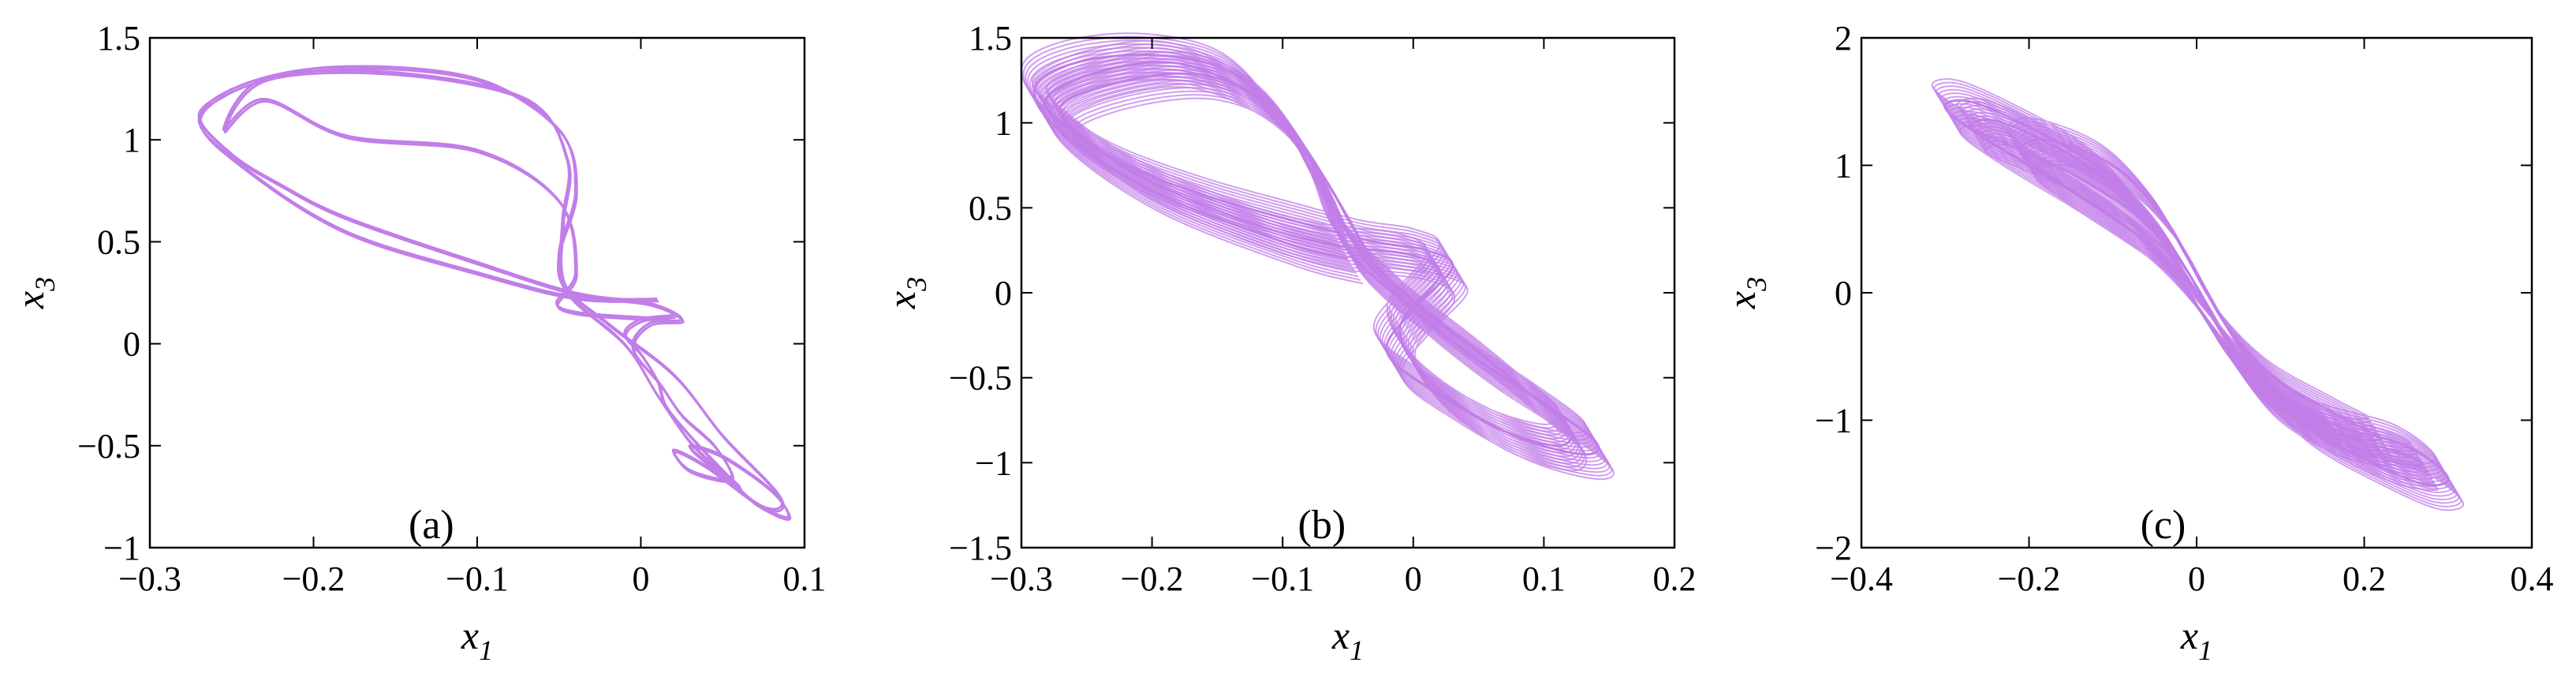 Image resolution: width=2576 pixels, height=696 pixels. What do you see at coordinates (1322, 525) in the screenshot?
I see `panel-label: (b)` at bounding box center [1322, 525].